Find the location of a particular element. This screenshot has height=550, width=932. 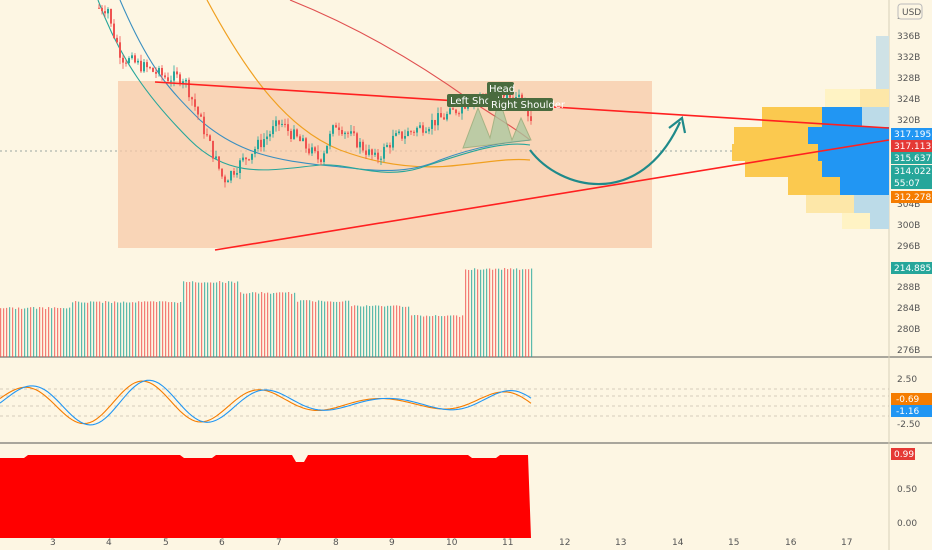

oscillator-badge-text: -1.16 is located at coordinates (908, 412).